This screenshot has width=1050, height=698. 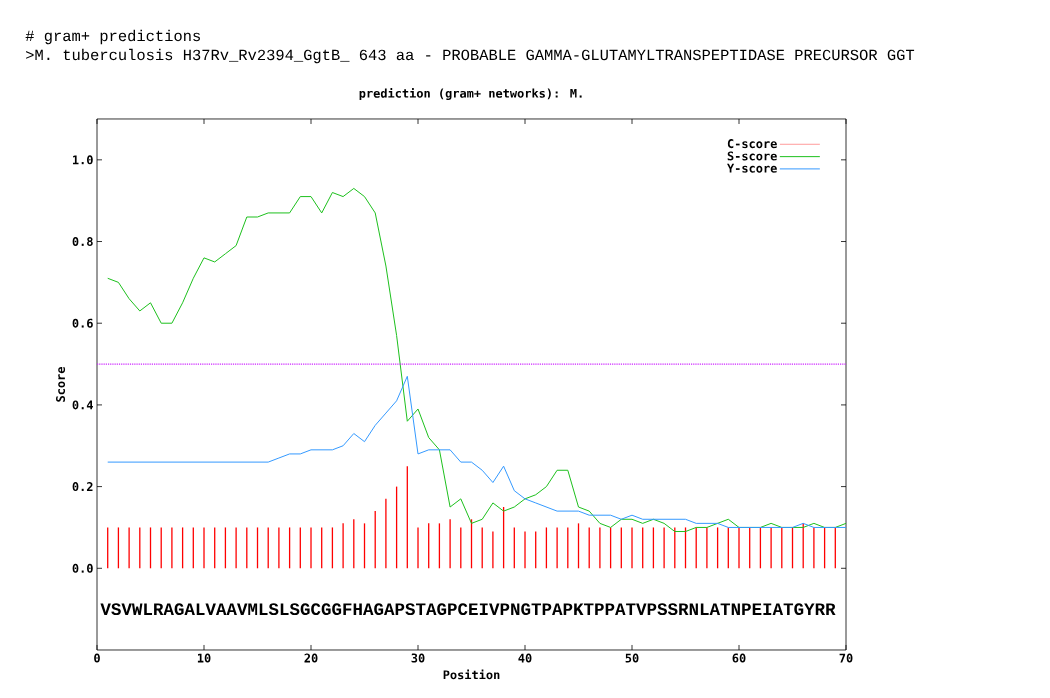 What do you see at coordinates (82, 160) in the screenshot?
I see `y-tick-label: 1.0` at bounding box center [82, 160].